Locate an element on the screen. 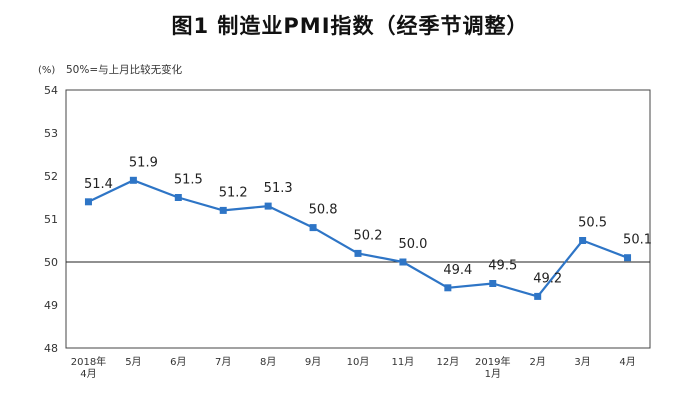 This screenshot has width=700, height=414. x-tick-label: 7月 is located at coordinates (223, 362).